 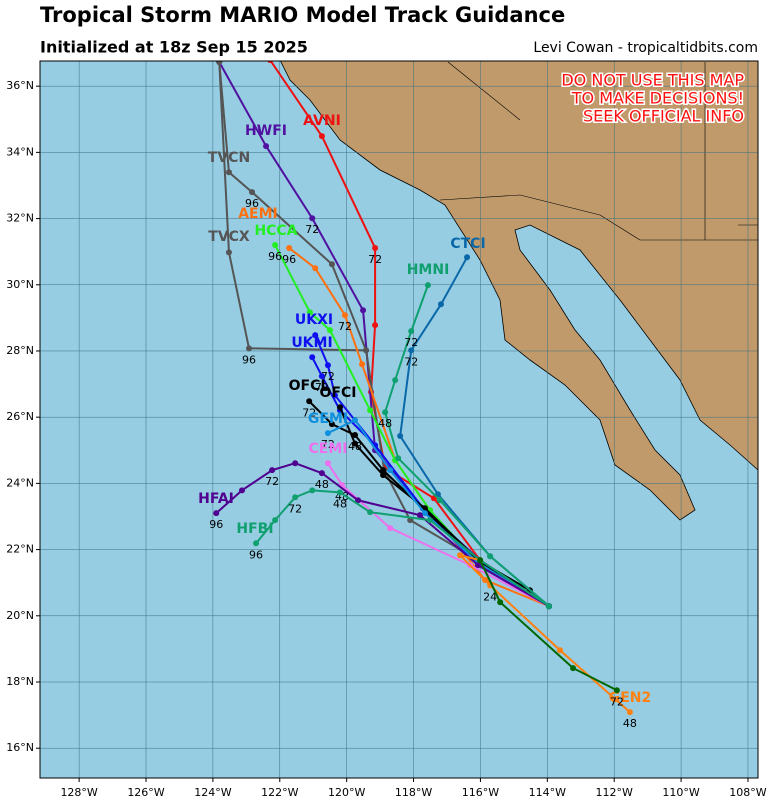 What do you see at coordinates (346, 792) in the screenshot?
I see `x-tick-label: 120°W` at bounding box center [346, 792].